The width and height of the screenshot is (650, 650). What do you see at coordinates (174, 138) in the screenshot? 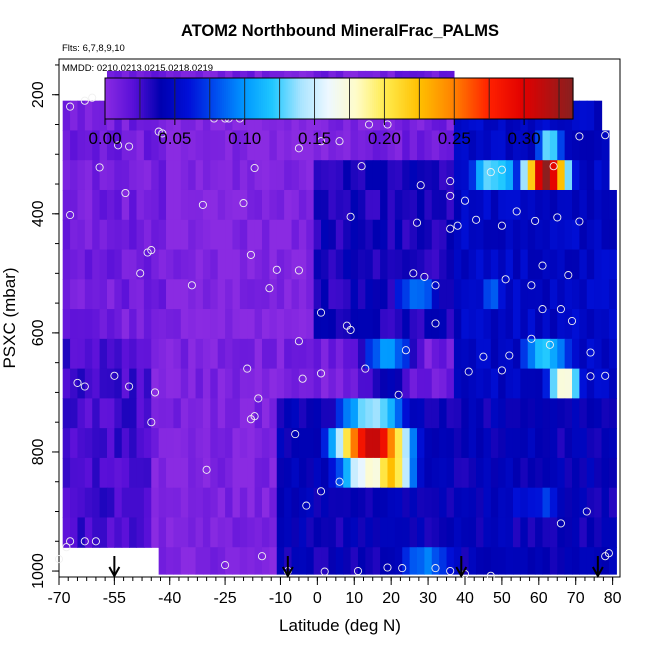
I see `colorbar-tick-label: 0.05` at bounding box center [174, 138].